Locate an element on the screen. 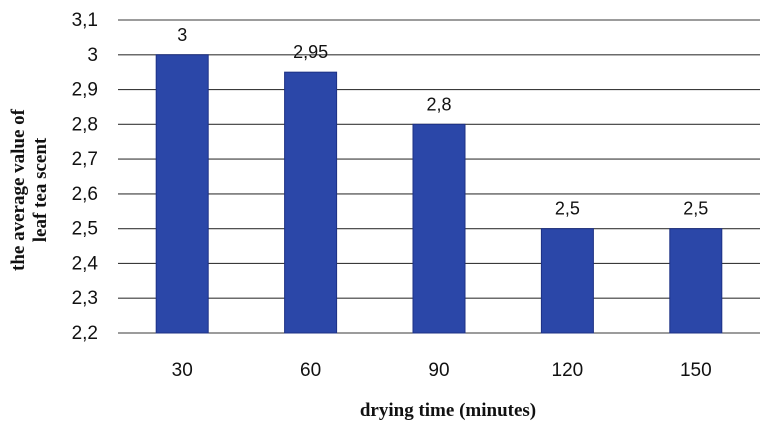  y-tick-label: 2,7 is located at coordinates (85, 159).